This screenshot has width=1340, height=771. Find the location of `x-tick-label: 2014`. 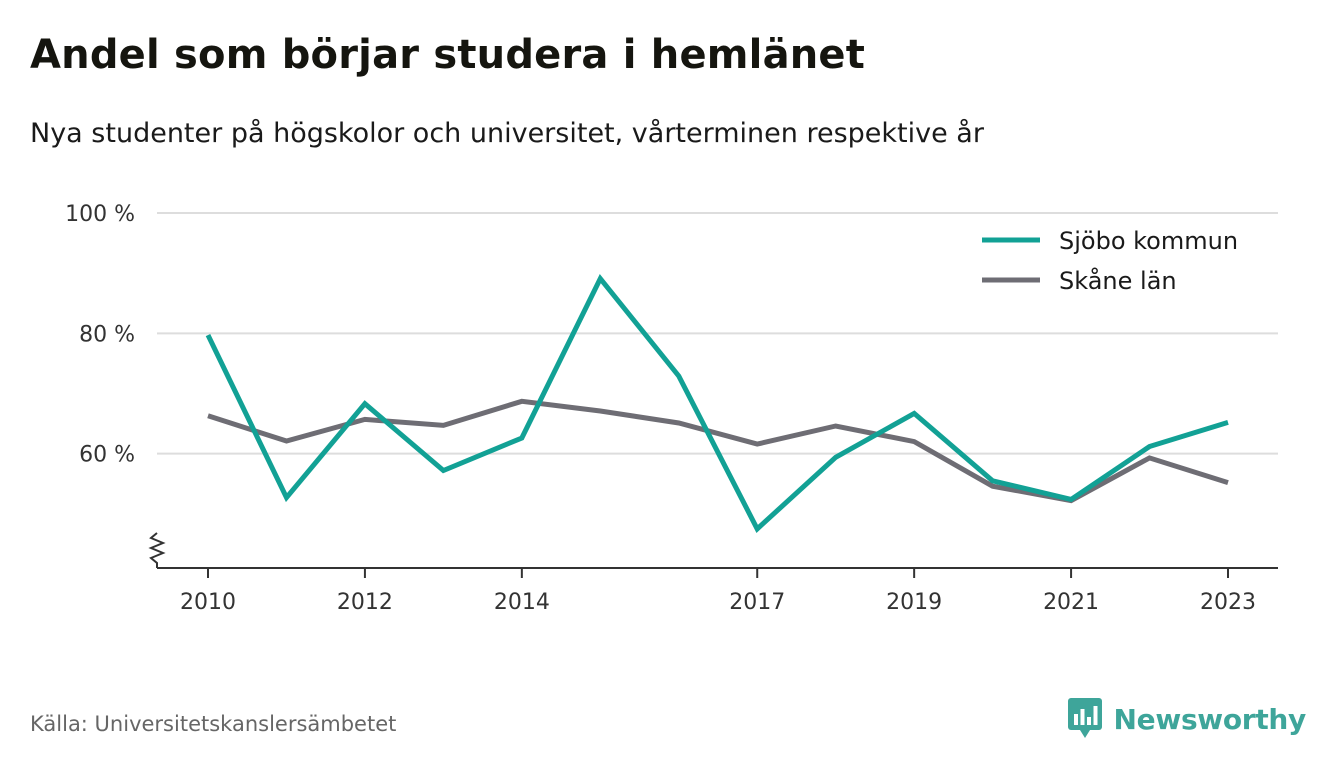

x-tick-label: 2014 is located at coordinates (522, 602).